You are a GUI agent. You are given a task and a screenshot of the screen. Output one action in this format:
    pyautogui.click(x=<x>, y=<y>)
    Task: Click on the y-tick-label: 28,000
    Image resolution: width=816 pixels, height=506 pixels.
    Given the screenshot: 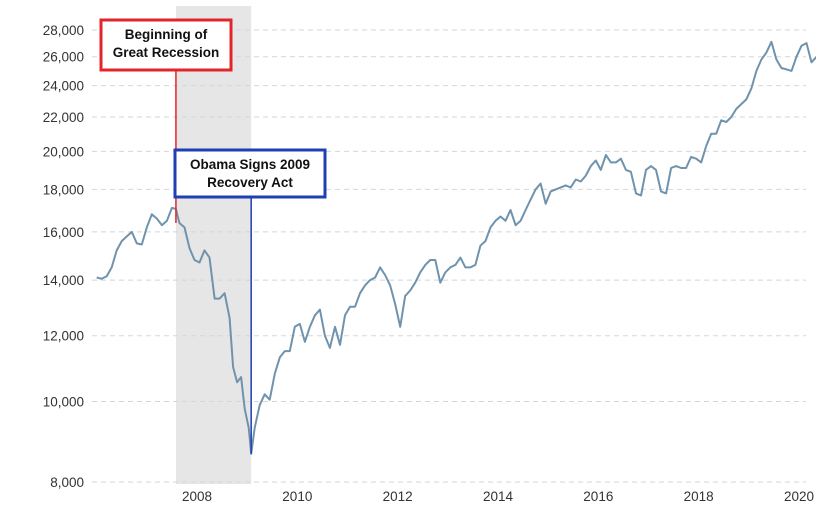 What is the action you would take?
    pyautogui.click(x=63, y=30)
    